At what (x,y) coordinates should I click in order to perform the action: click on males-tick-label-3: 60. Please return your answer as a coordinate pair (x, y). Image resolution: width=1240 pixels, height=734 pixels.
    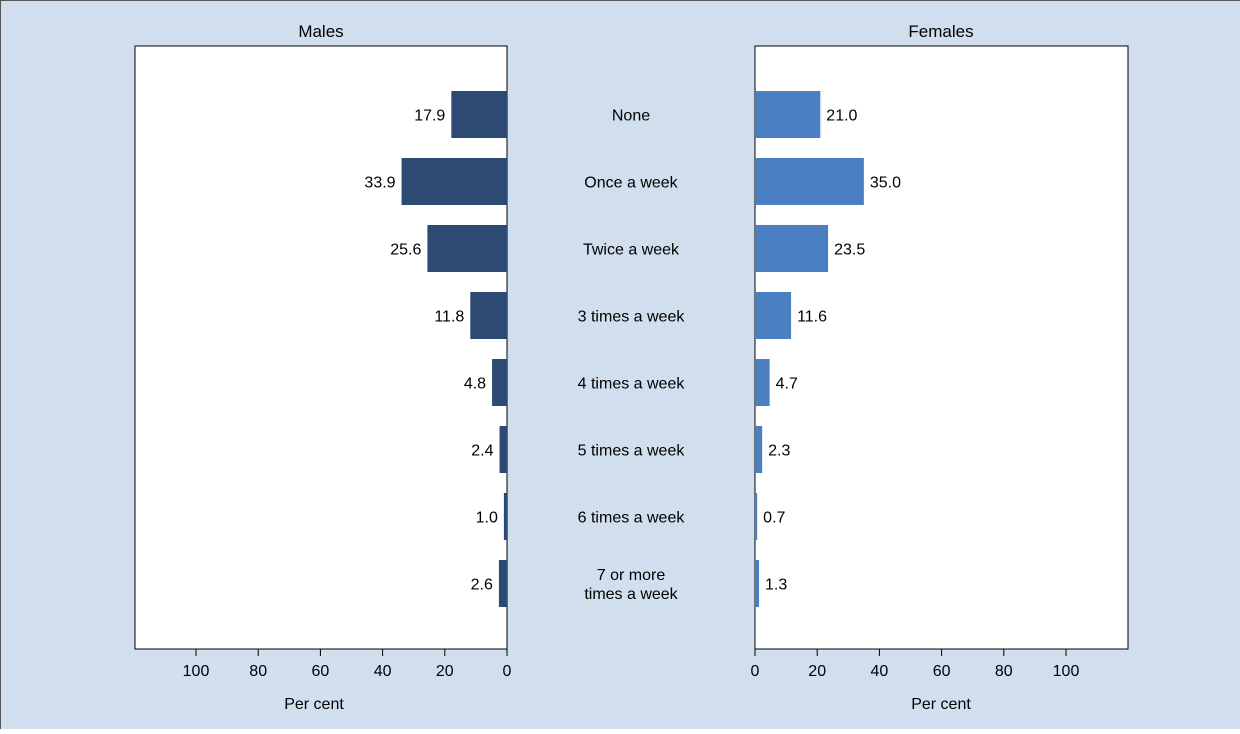
    Looking at the image, I should click on (321, 671).